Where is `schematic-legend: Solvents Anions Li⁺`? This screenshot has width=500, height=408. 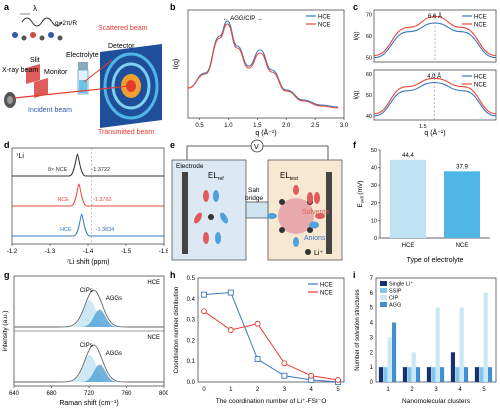 schematic-legend: Solvents Anions Li⁺ is located at coordinates (315, 224).